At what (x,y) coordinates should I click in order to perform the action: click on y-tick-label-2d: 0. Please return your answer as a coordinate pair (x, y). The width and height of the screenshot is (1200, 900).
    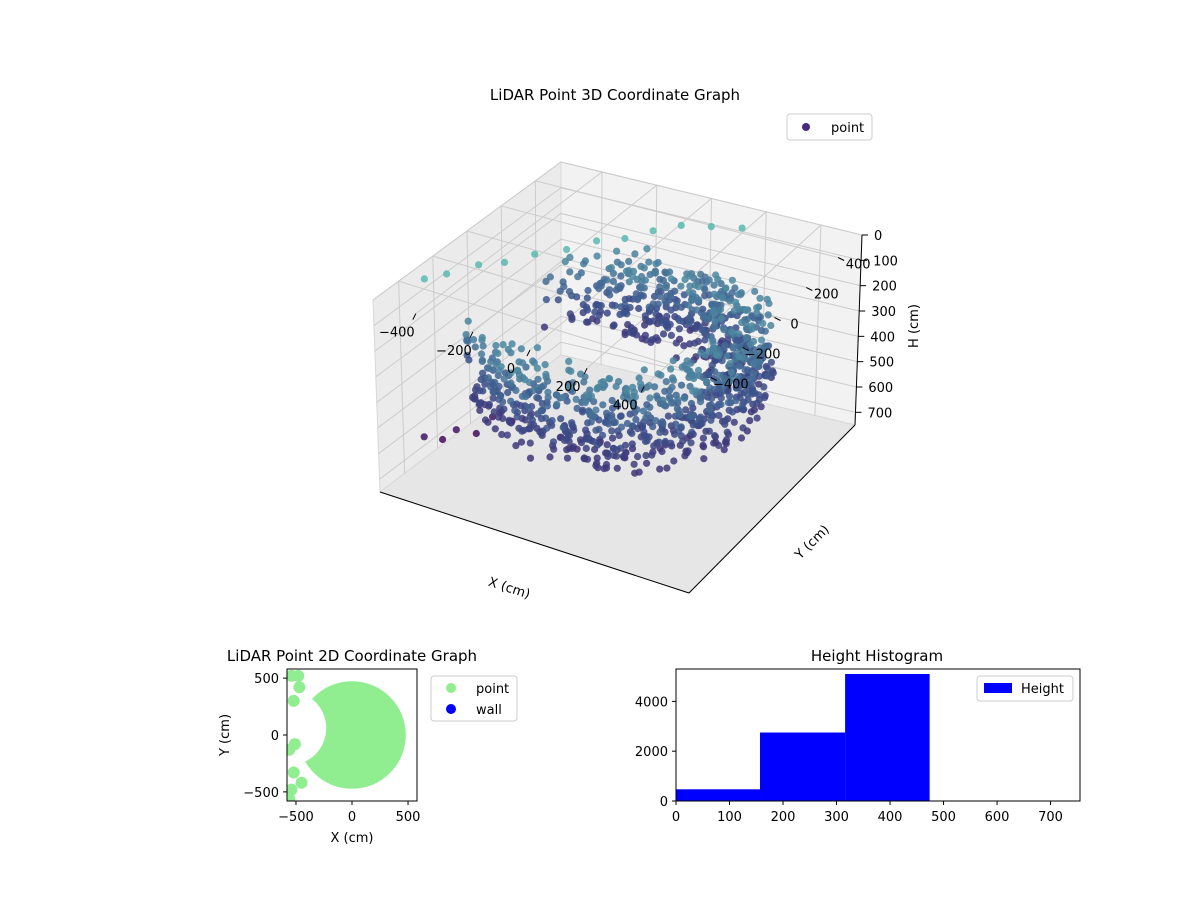
    Looking at the image, I should click on (275, 736).